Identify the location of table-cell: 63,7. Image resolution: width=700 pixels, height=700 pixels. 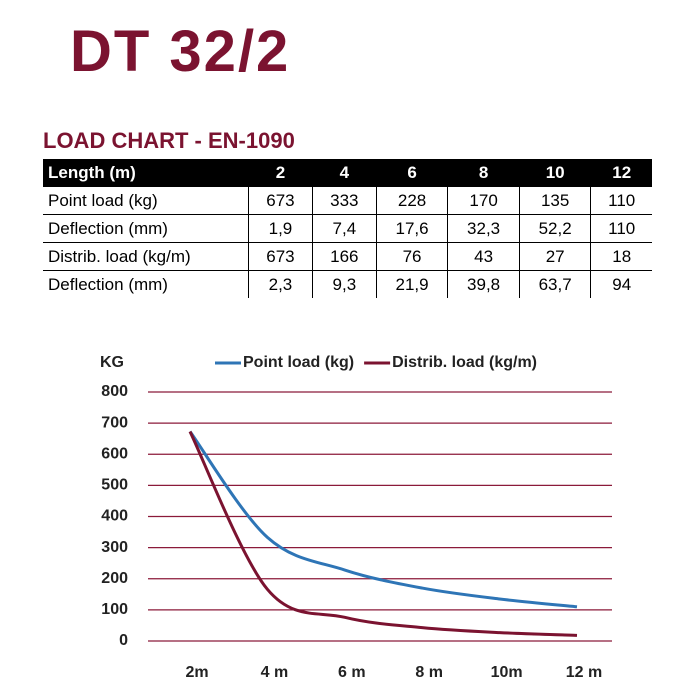
(554, 284).